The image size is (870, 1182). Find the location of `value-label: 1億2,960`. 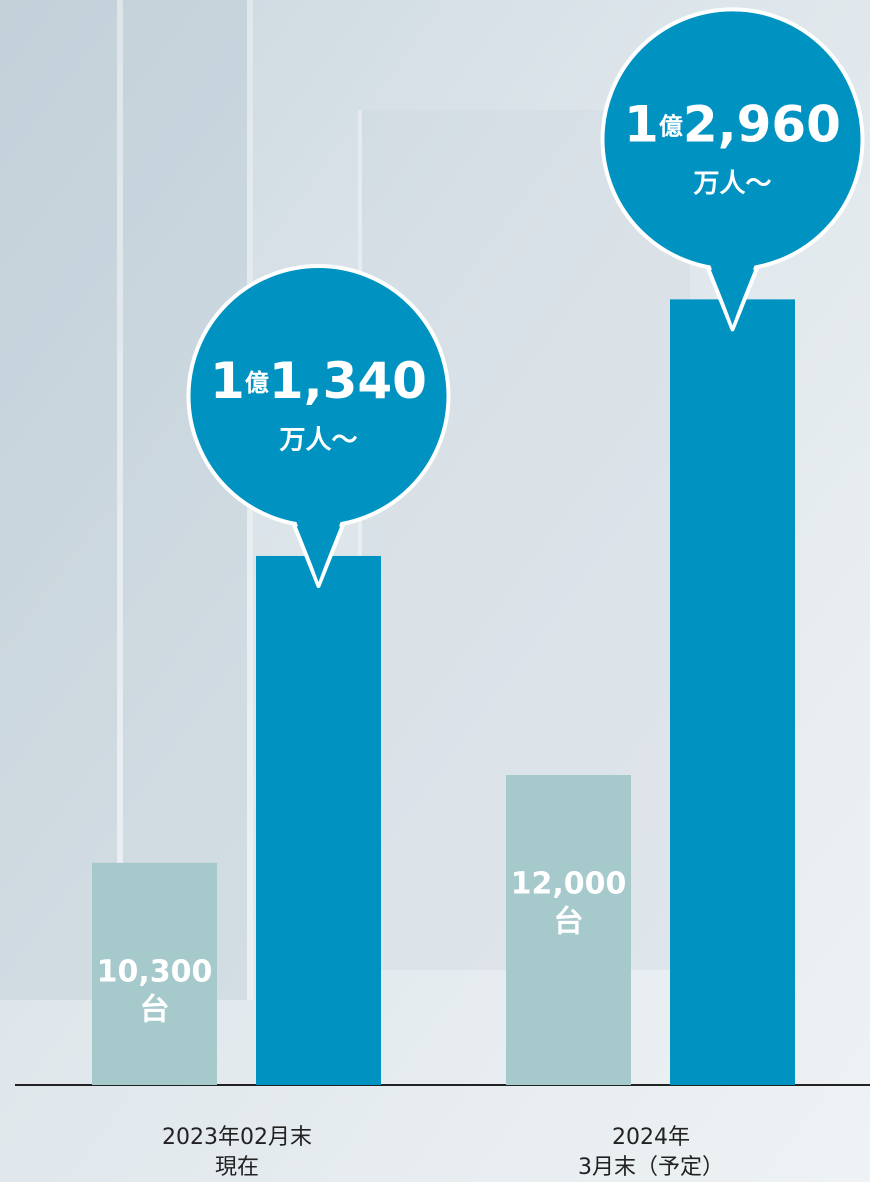

value-label: 1億2,960 is located at coordinates (732, 124).